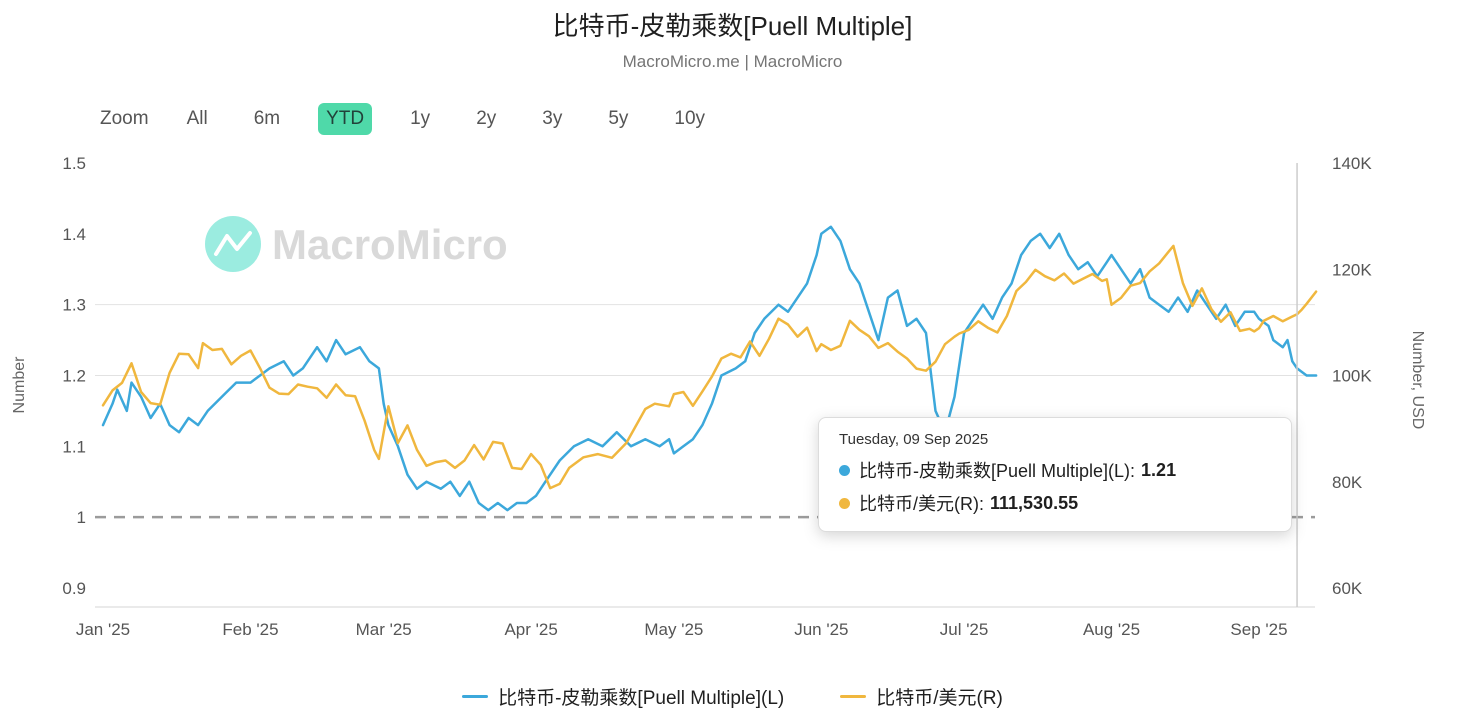 This screenshot has width=1465, height=720. I want to click on y-right-tick-label: 60K, so click(1347, 588).